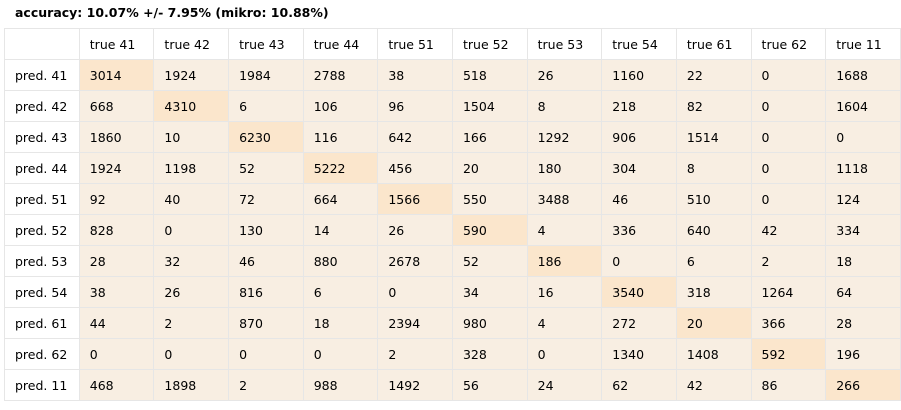 The image size is (901, 410). I want to click on column-header: true 41, so click(116, 44).